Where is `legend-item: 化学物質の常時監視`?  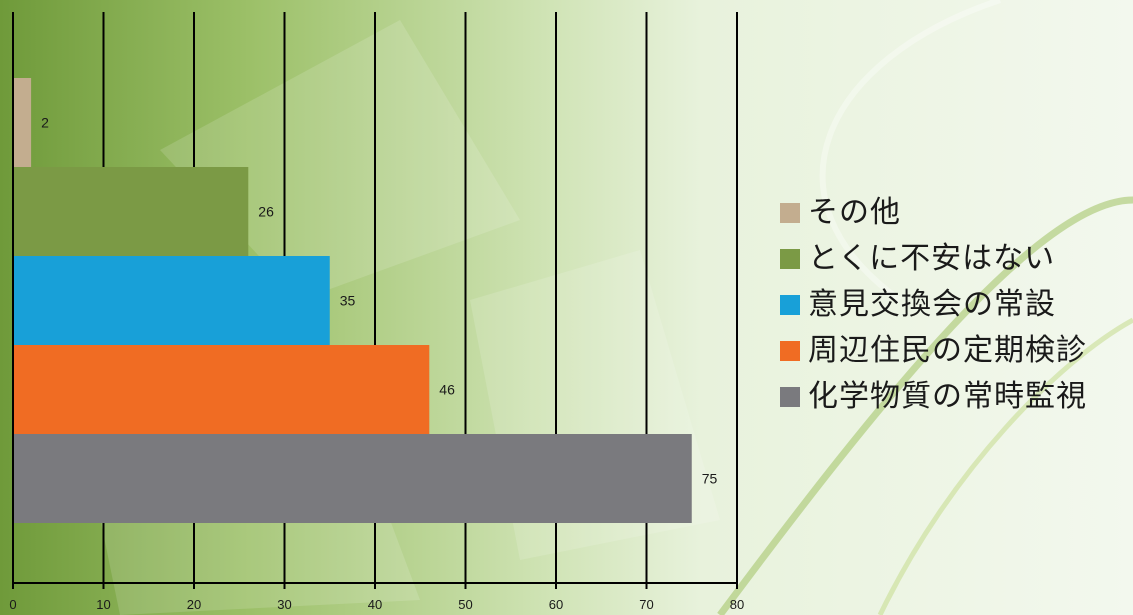 legend-item: 化学物質の常時監視 is located at coordinates (933, 397).